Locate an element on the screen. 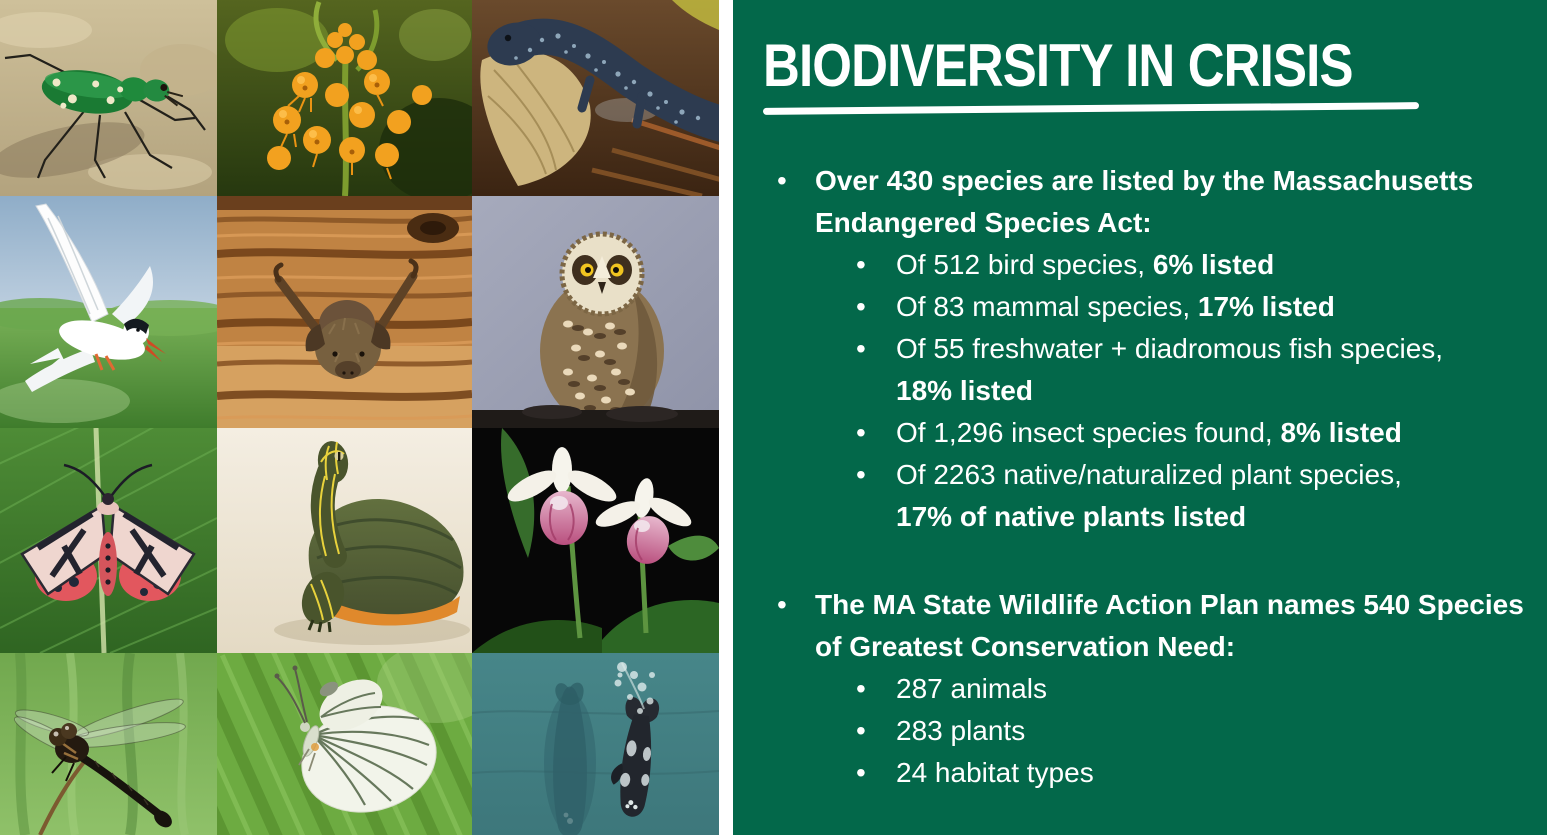 The image size is (1547, 835). item-stat: 17% of native plants listed is located at coordinates (1071, 516).